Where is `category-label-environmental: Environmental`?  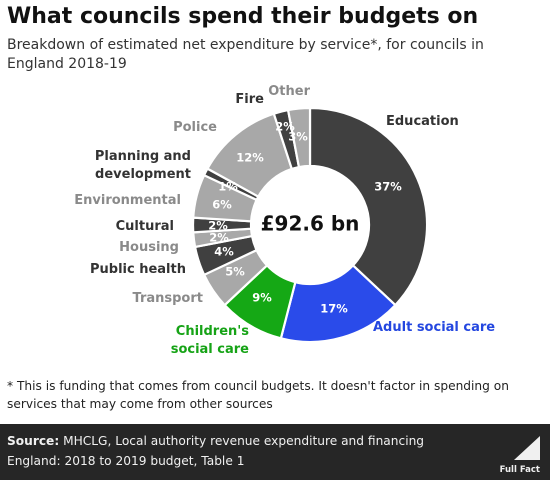 category-label-environmental: Environmental is located at coordinates (127, 200).